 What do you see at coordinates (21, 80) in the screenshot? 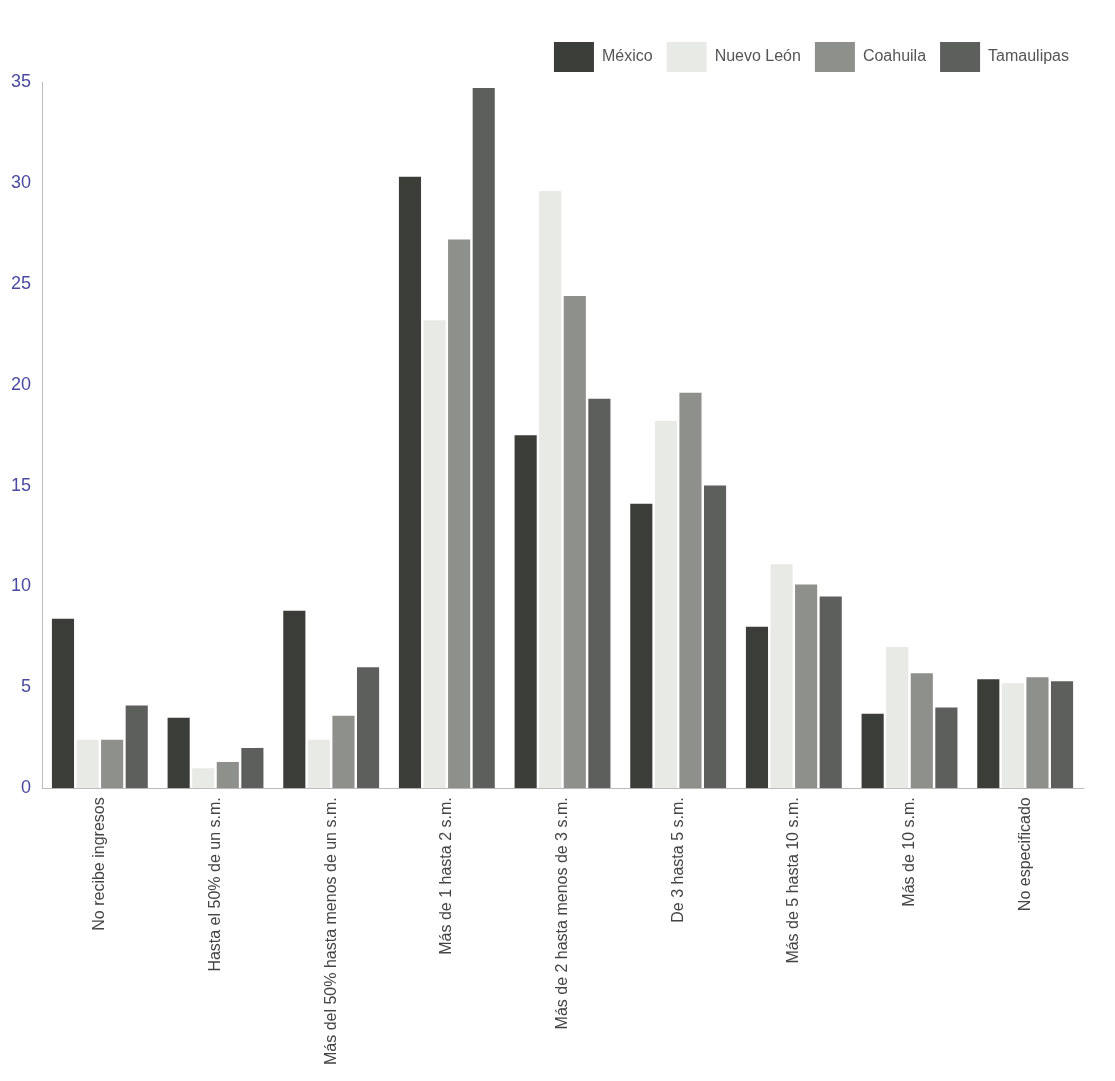
I see `y-tick-label: 35` at bounding box center [21, 80].